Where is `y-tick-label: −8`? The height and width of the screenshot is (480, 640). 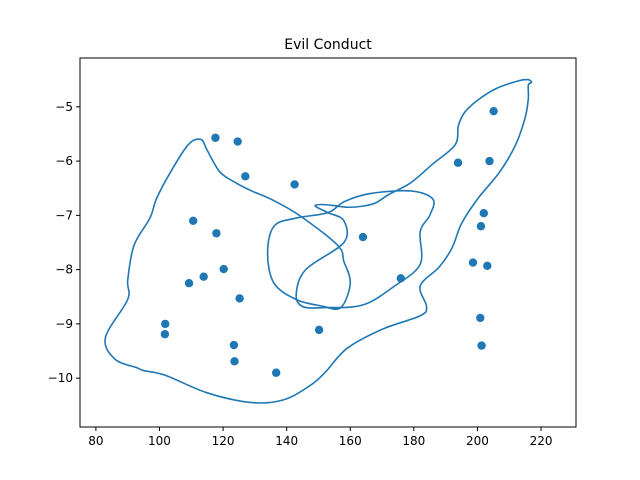
y-tick-label: −8 is located at coordinates (64, 270).